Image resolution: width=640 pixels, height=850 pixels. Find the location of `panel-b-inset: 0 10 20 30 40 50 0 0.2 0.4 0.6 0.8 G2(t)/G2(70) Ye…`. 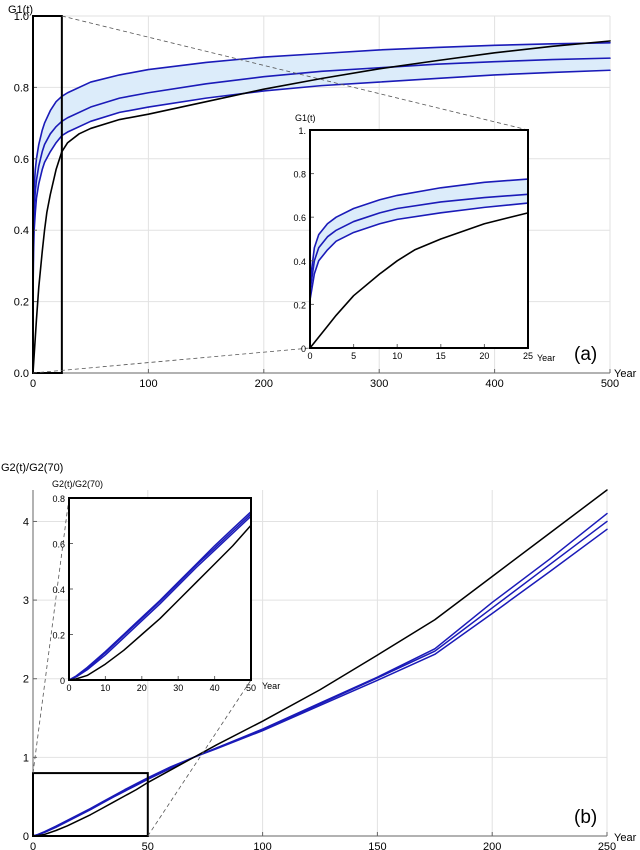

panel-b-inset: 0 10 20 30 40 50 0 0.2 0.4 0.6 0.8 G2(t)/G2(70) Ye… is located at coordinates (166, 586).